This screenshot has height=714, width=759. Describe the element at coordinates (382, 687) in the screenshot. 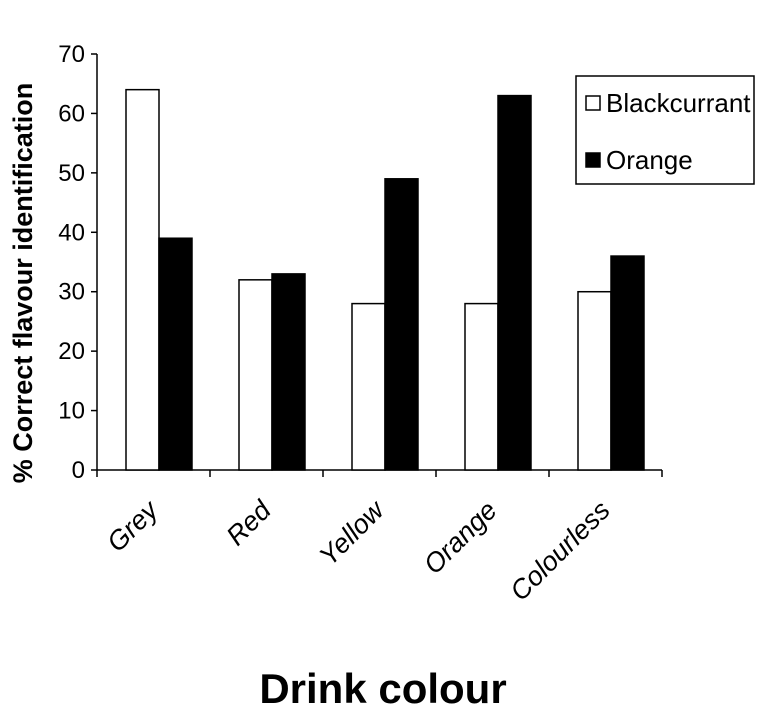

I see `x-axis-title: Drink colour` at that location.